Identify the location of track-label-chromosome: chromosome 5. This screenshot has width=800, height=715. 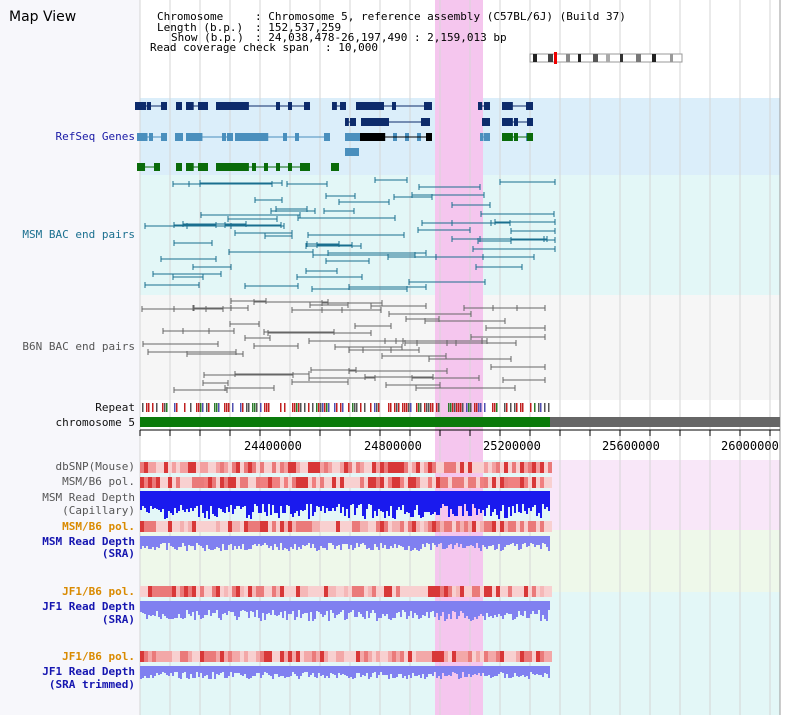
(95, 422).